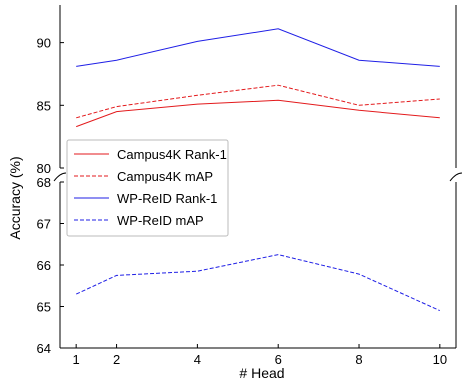 The width and height of the screenshot is (464, 385). What do you see at coordinates (440, 359) in the screenshot?
I see `x-tick-label: 10` at bounding box center [440, 359].